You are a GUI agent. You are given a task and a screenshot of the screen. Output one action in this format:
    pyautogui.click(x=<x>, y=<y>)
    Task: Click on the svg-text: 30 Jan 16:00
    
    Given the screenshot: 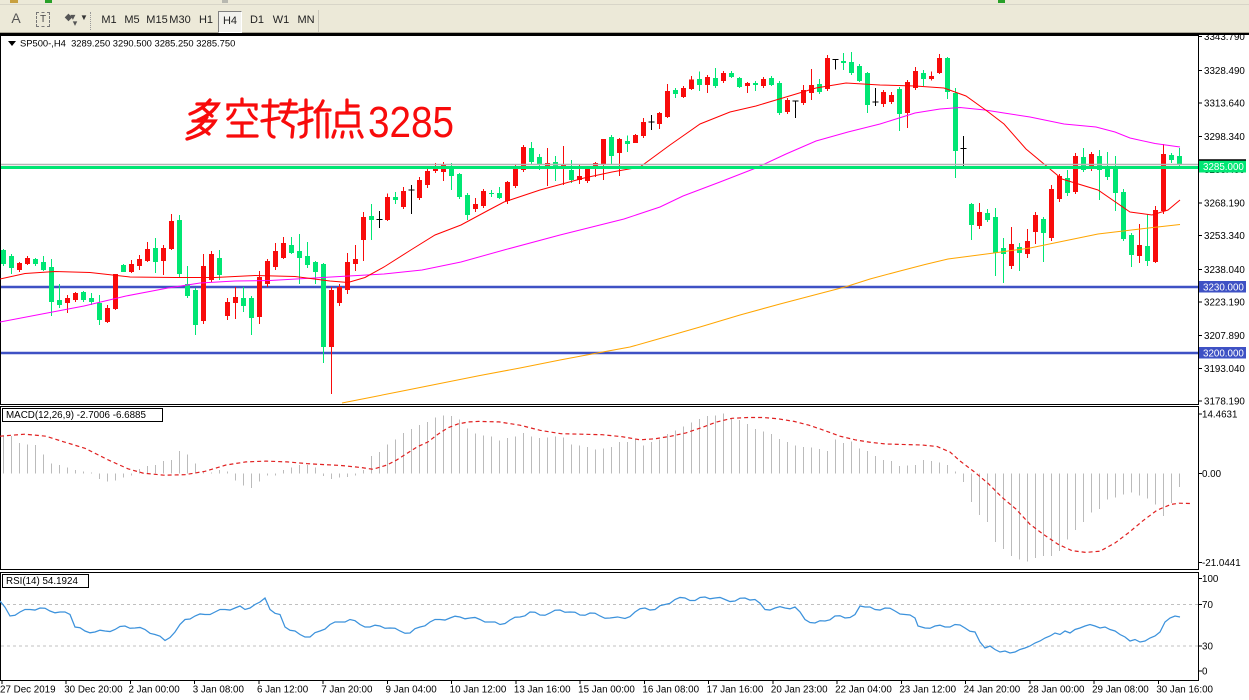 What is the action you would take?
    pyautogui.click(x=1184, y=690)
    